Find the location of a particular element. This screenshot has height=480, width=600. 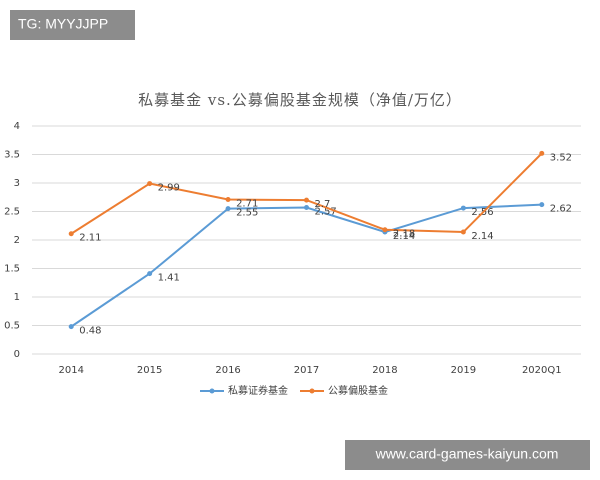

legend-label: 私募证券基金 is located at coordinates (258, 390).